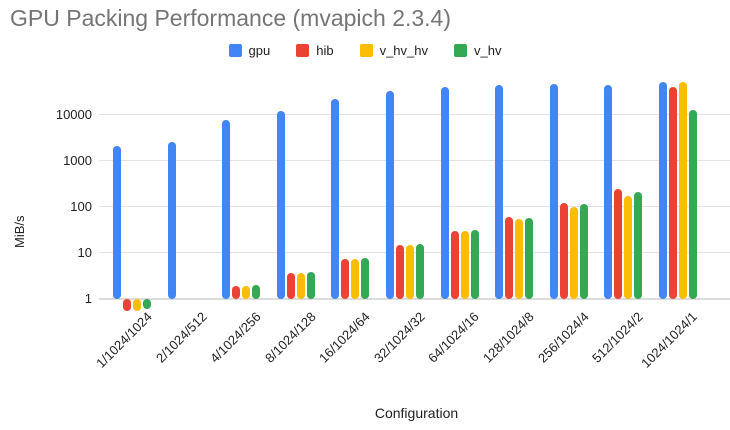 The height and width of the screenshot is (430, 730). I want to click on bar-v_hv_hv-64/1024/16, so click(464, 264).